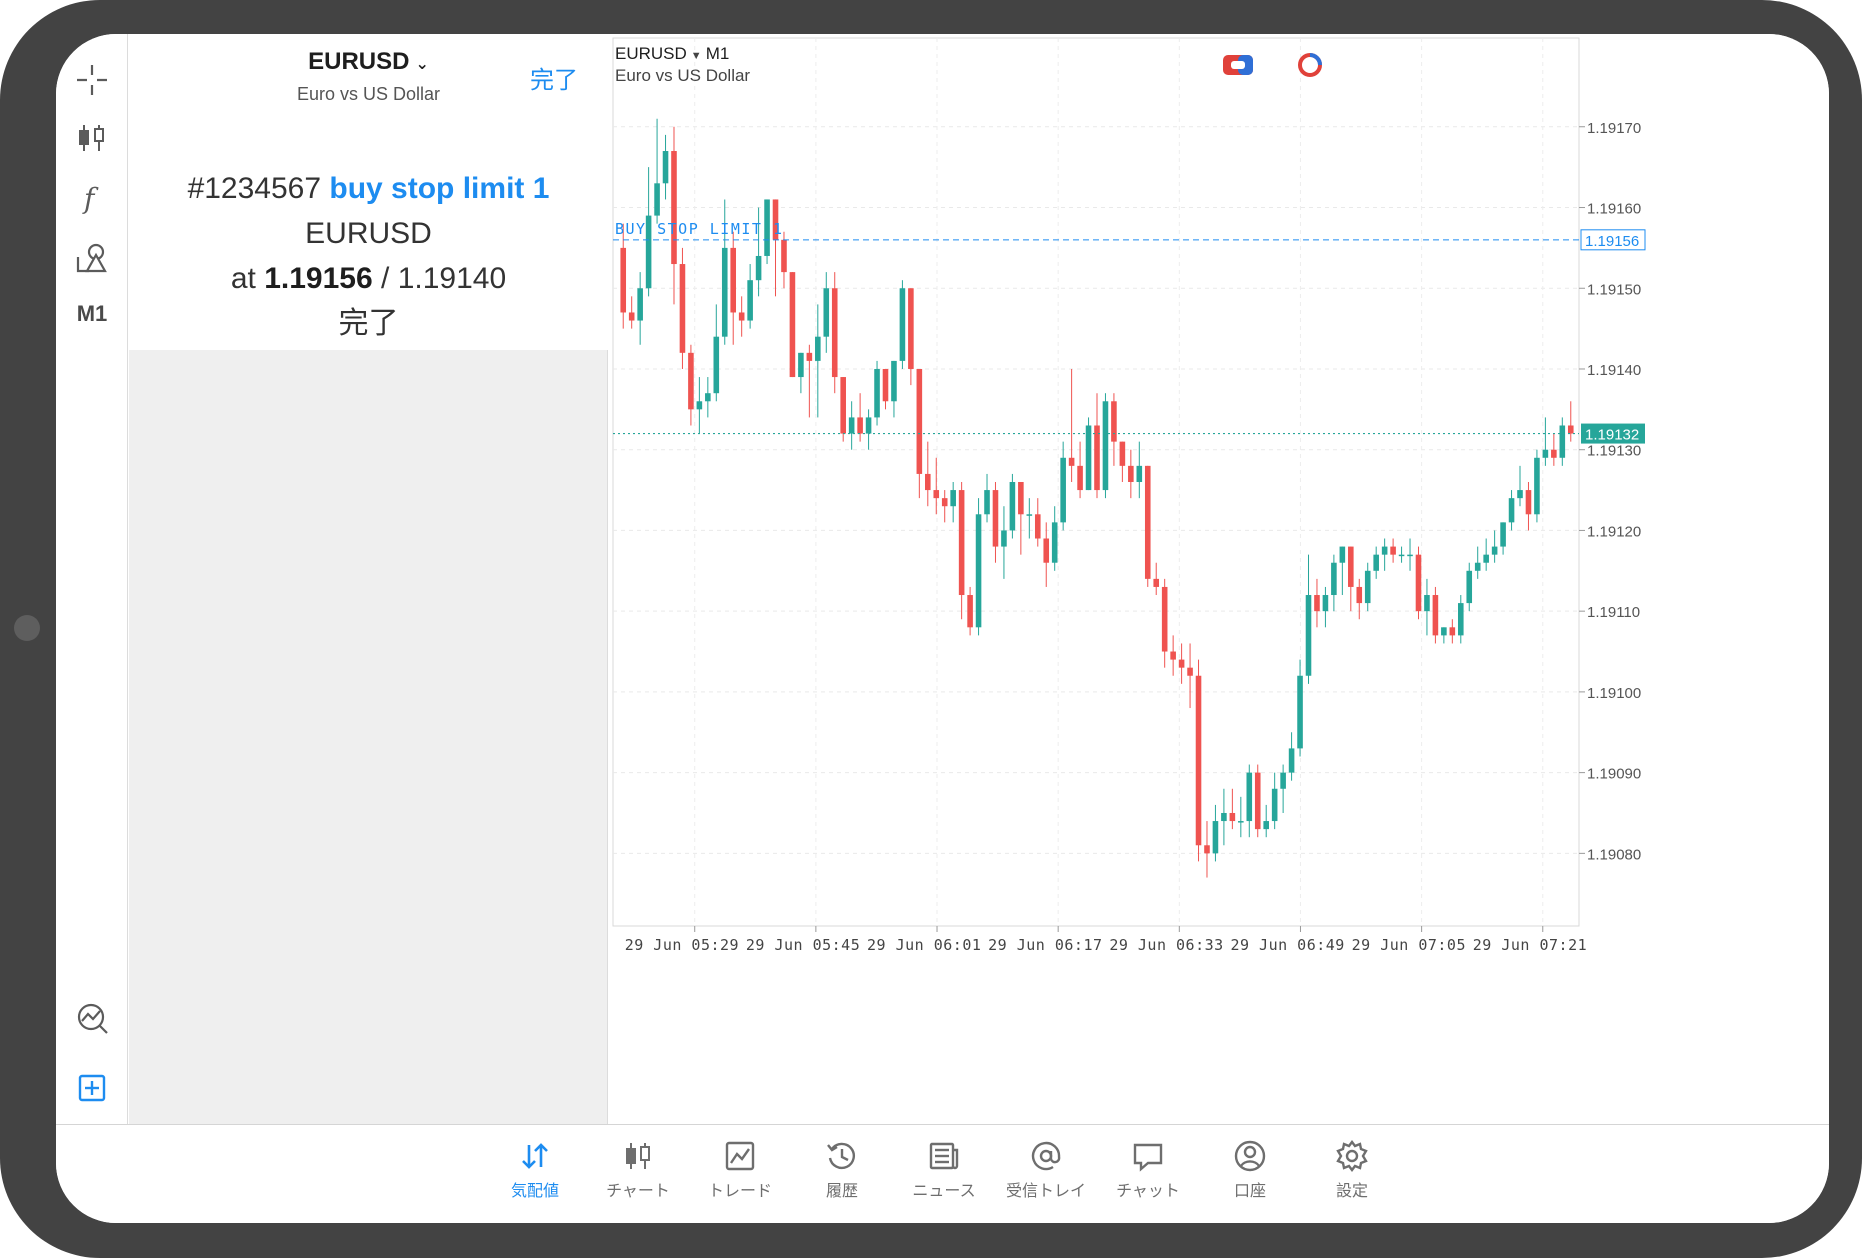 The height and width of the screenshot is (1258, 1862). Describe the element at coordinates (638, 1170) in the screenshot. I see `nav-chart: チャート` at that location.